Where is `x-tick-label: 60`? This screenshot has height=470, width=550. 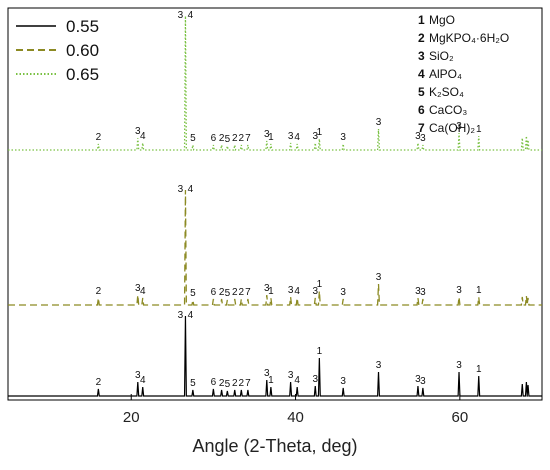
x-tick-label: 60 is located at coordinates (460, 417).